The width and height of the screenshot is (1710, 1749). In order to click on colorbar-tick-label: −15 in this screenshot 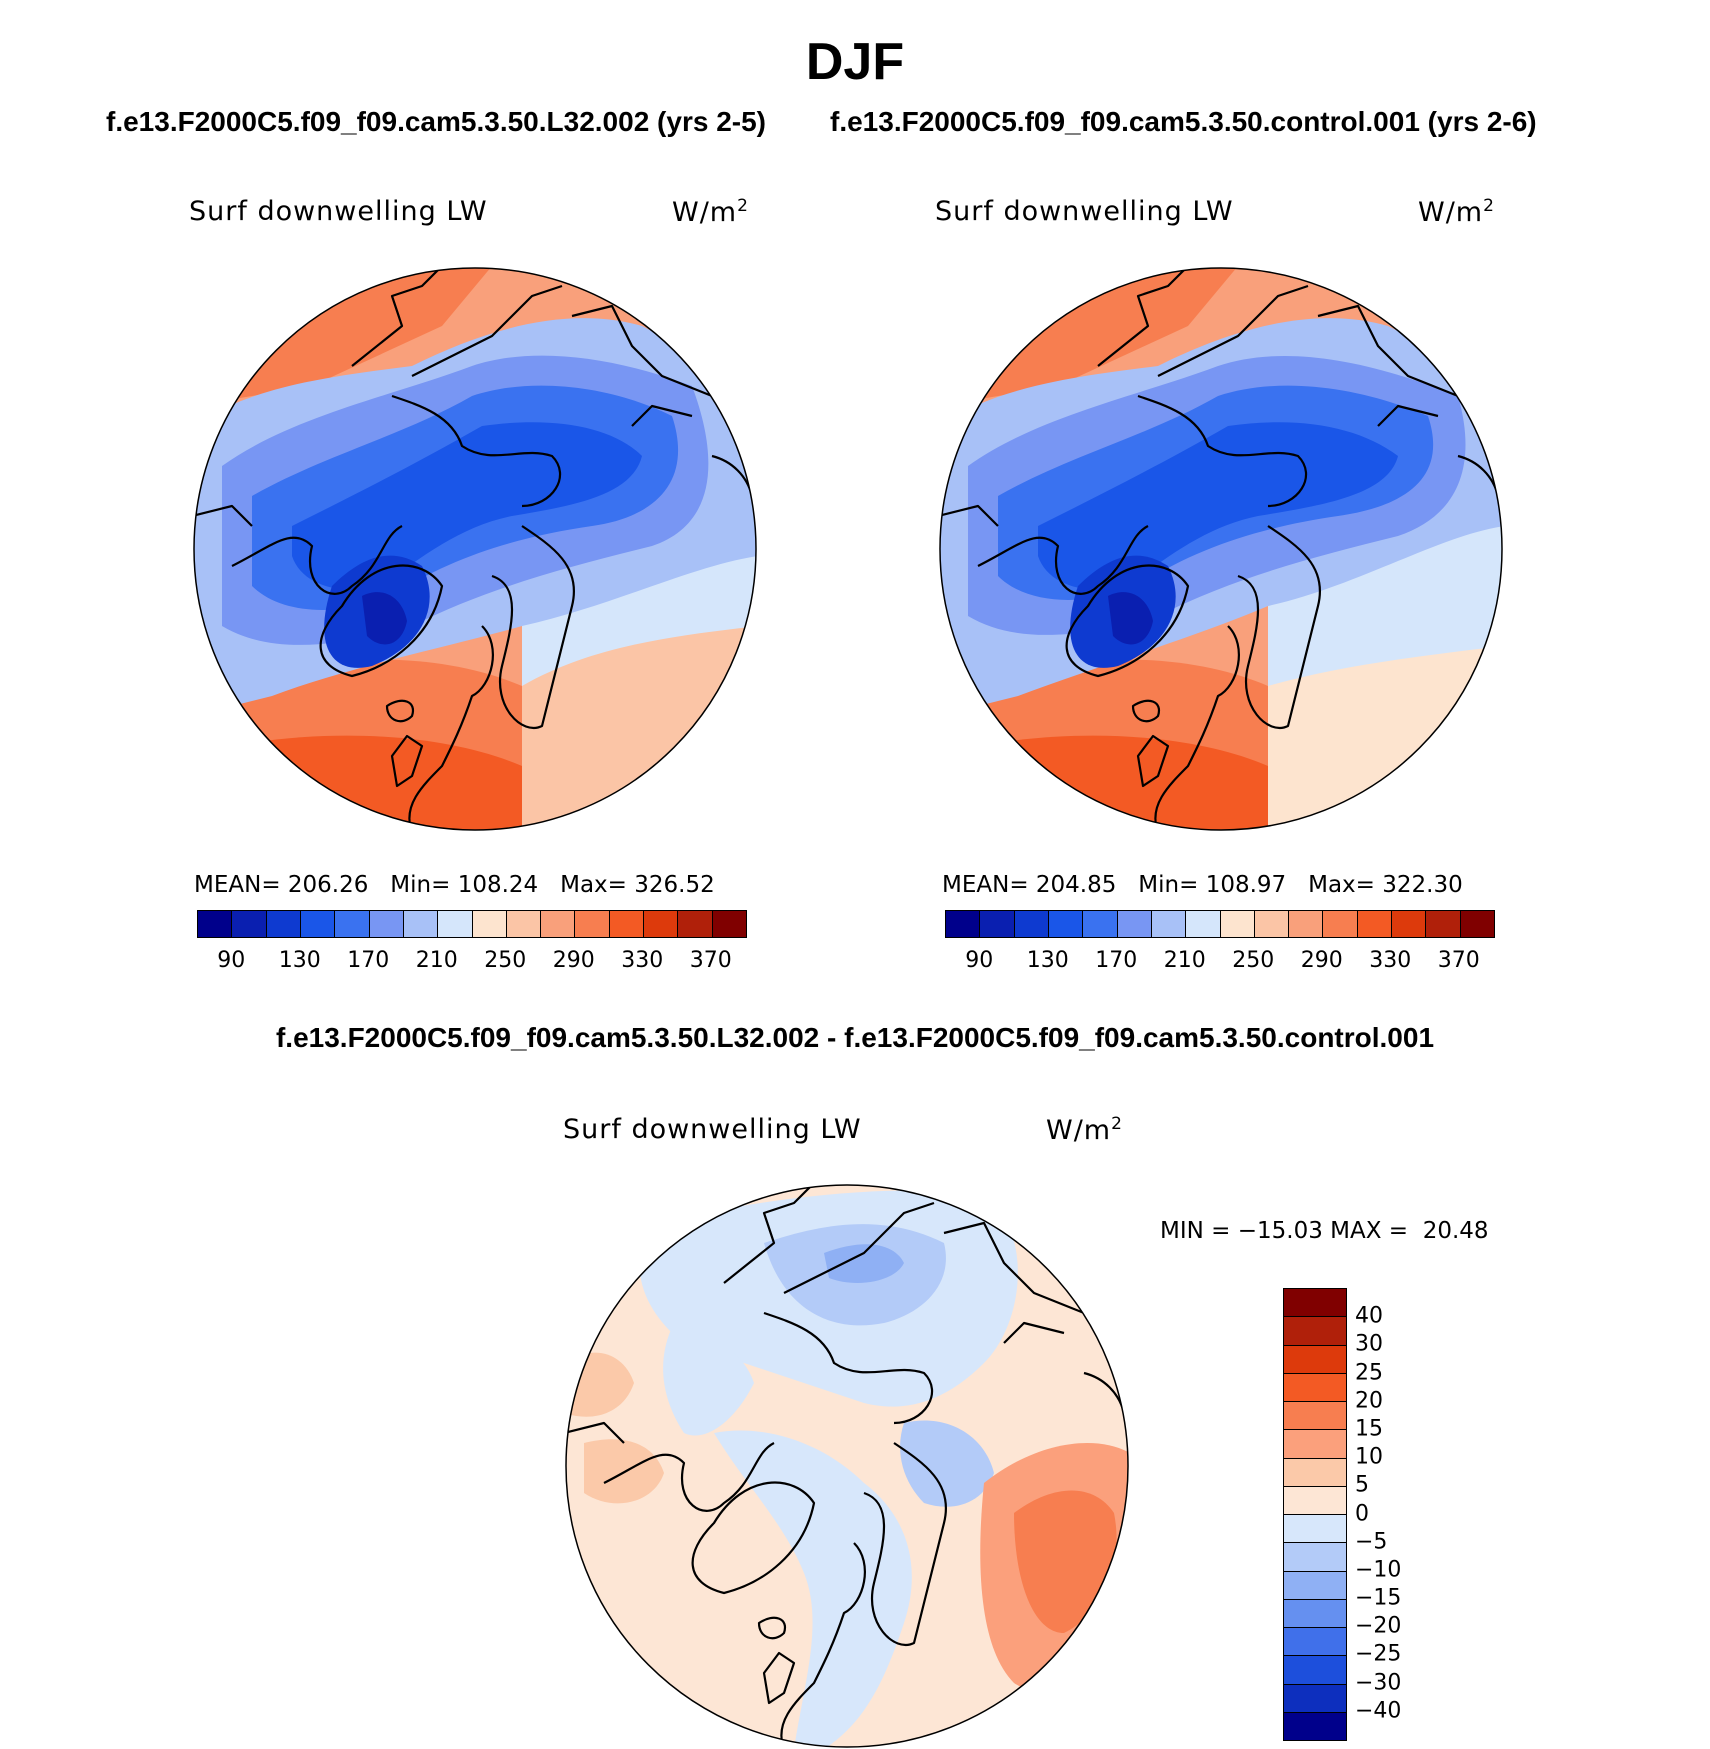, I will do `click(1378, 1598)`.